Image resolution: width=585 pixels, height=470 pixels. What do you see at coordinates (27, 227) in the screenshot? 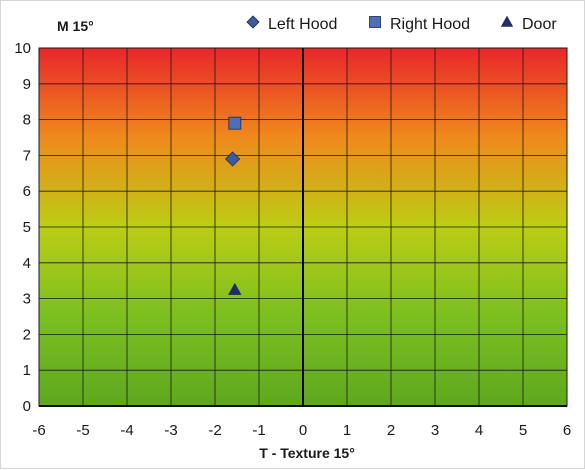
I see `y-tick-label: 5` at bounding box center [27, 227].